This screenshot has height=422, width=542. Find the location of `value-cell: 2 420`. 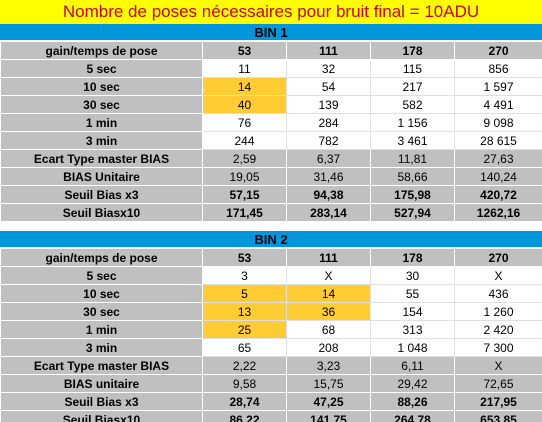

value-cell: 2 420 is located at coordinates (498, 329).